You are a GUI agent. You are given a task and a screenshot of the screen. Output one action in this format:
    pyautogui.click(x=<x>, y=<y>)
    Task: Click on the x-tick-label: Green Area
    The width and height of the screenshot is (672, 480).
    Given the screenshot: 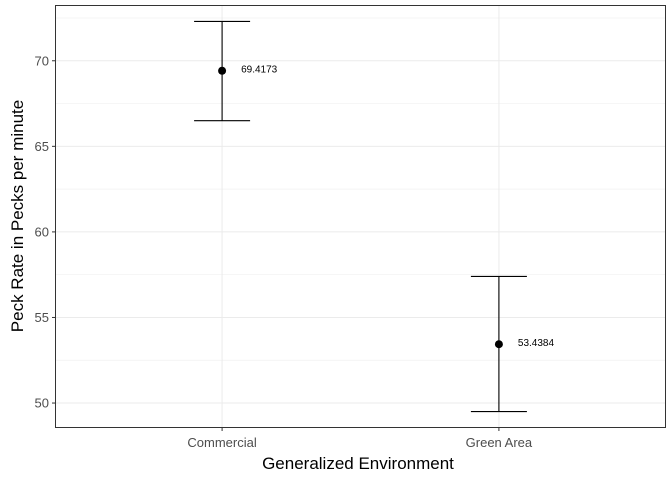 What is the action you would take?
    pyautogui.click(x=499, y=442)
    